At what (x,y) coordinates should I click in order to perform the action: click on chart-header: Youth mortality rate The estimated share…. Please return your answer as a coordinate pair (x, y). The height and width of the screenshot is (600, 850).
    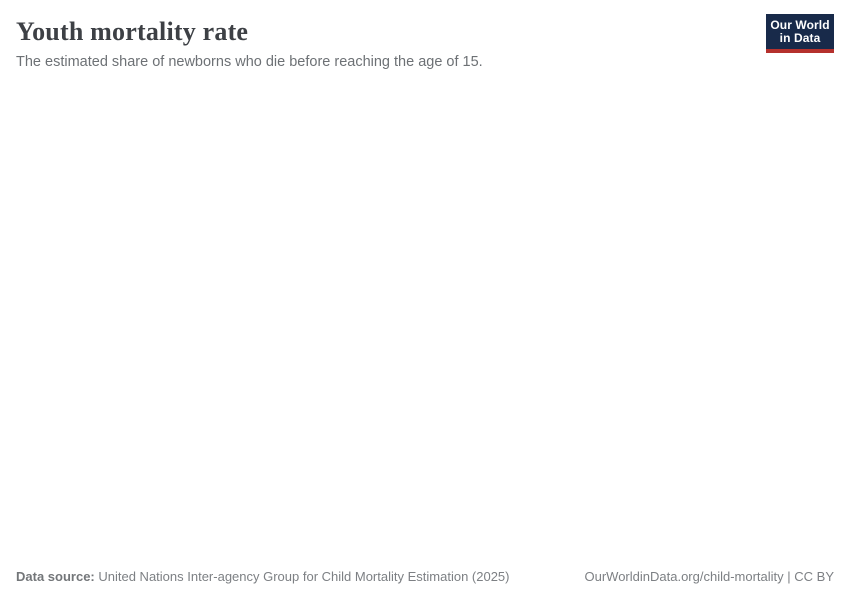
    Looking at the image, I should click on (425, 36).